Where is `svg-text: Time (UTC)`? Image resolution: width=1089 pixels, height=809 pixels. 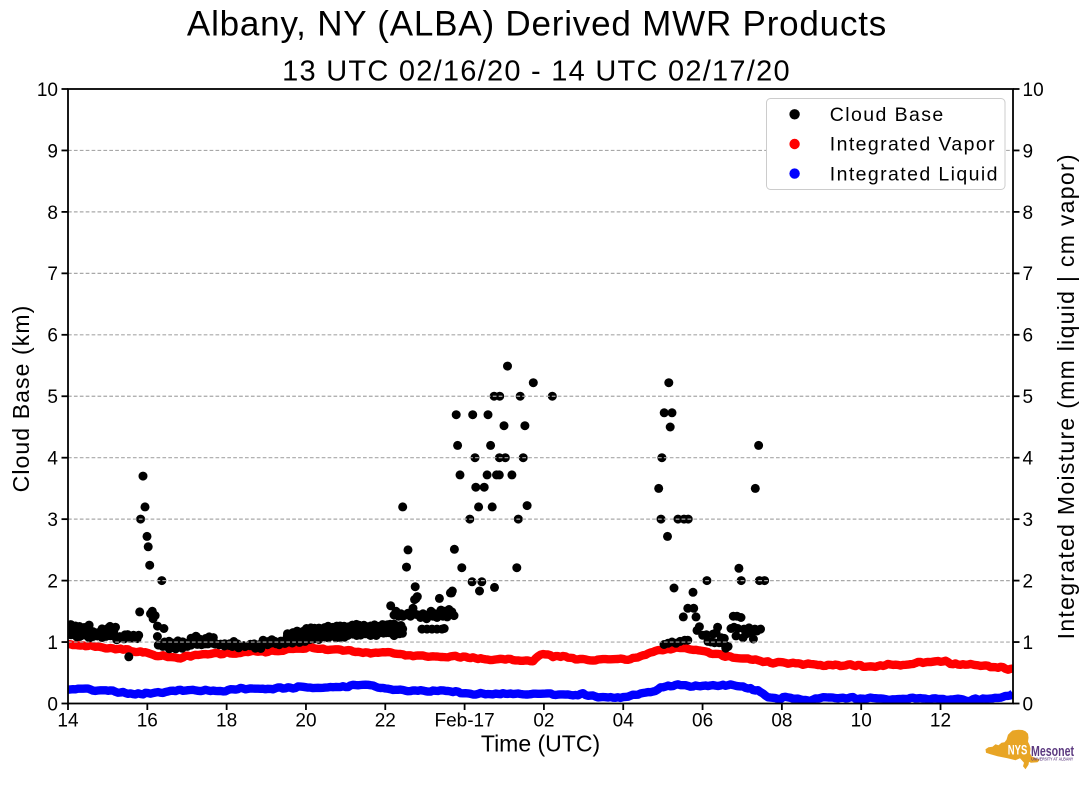 svg-text: Time (UTC) is located at coordinates (540, 743).